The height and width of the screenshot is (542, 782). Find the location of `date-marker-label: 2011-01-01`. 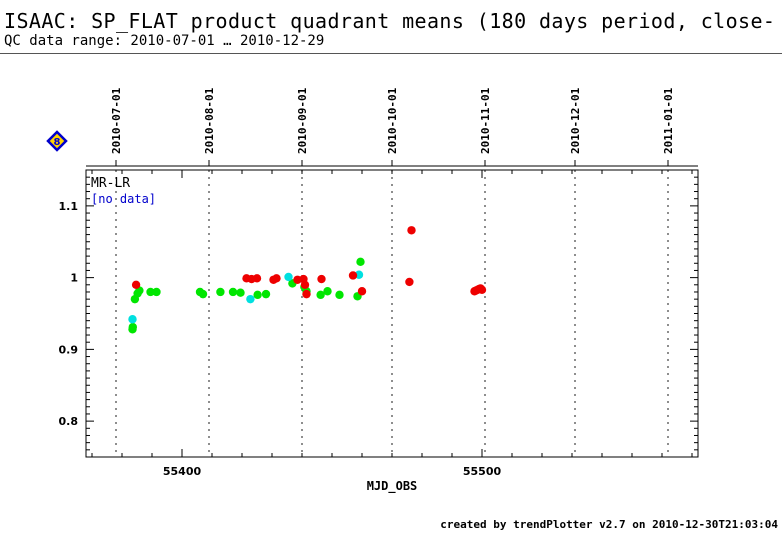

date-marker-label: 2011-01-01 is located at coordinates (668, 120).